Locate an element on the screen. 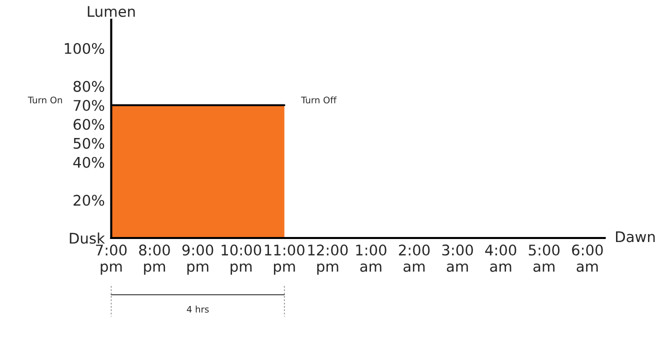  x-tick-label: 5:00 am is located at coordinates (544, 258).